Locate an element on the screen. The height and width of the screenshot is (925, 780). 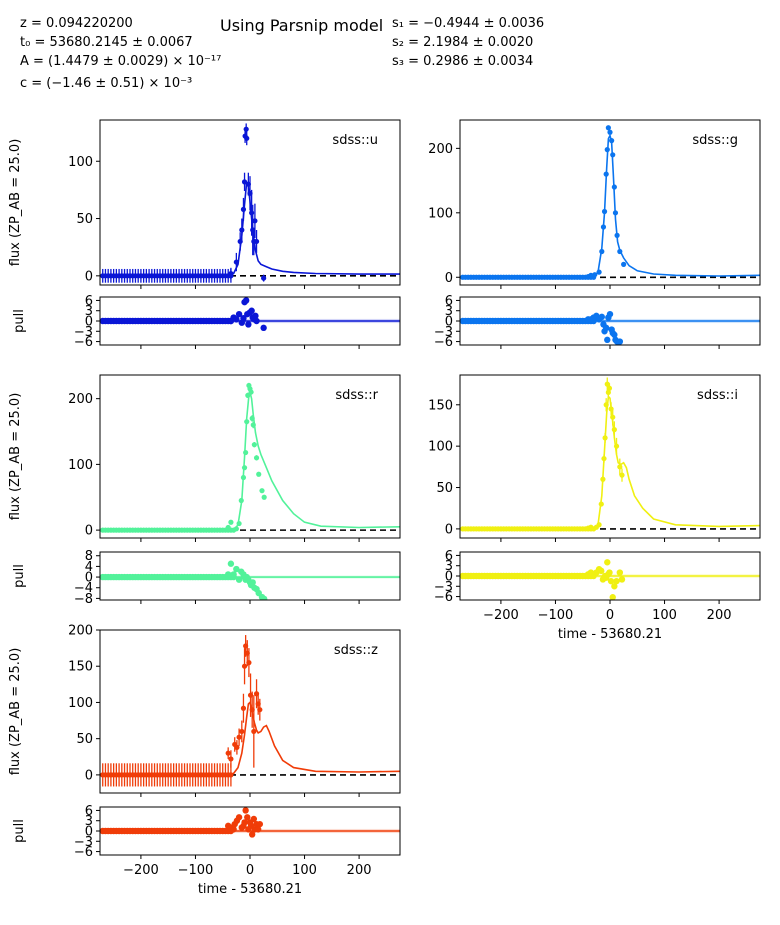
y-tick-label: 100 is located at coordinates (440, 447).